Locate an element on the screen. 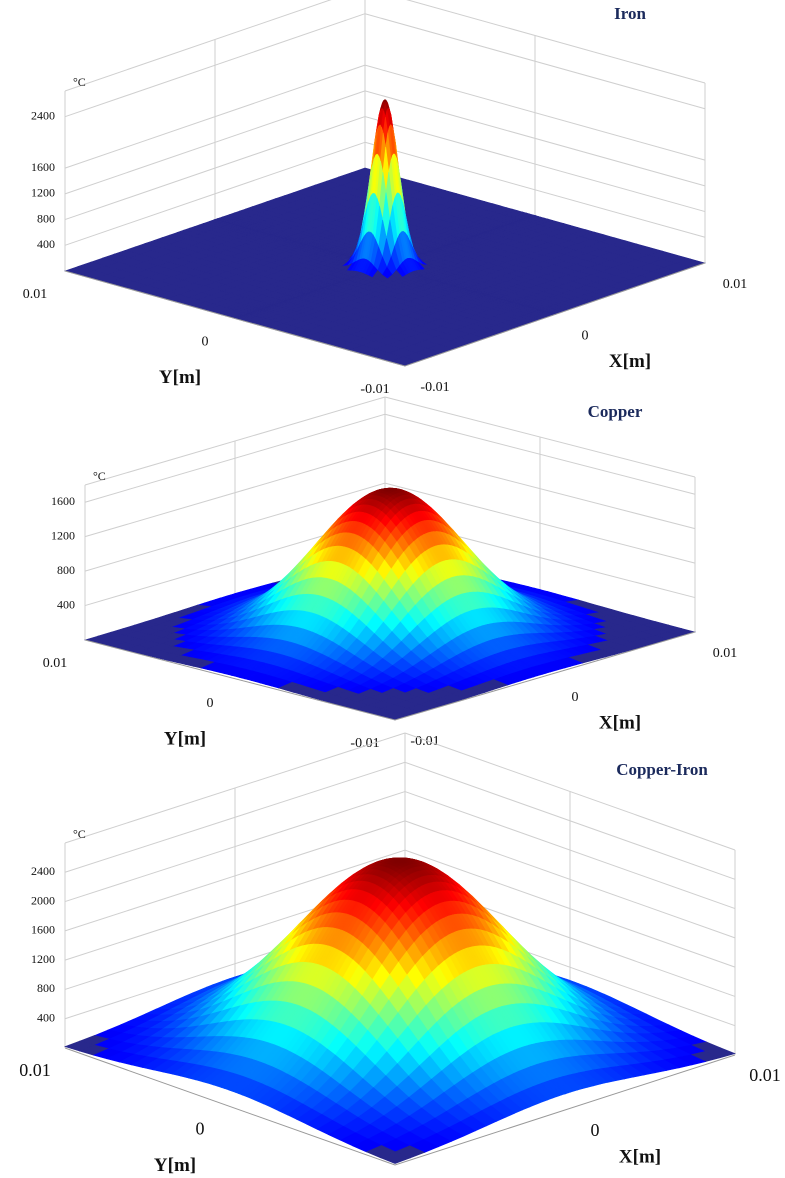 Image resolution: width=785 pixels, height=1178 pixels. z-tick-label: 2000 is located at coordinates (43, 900).